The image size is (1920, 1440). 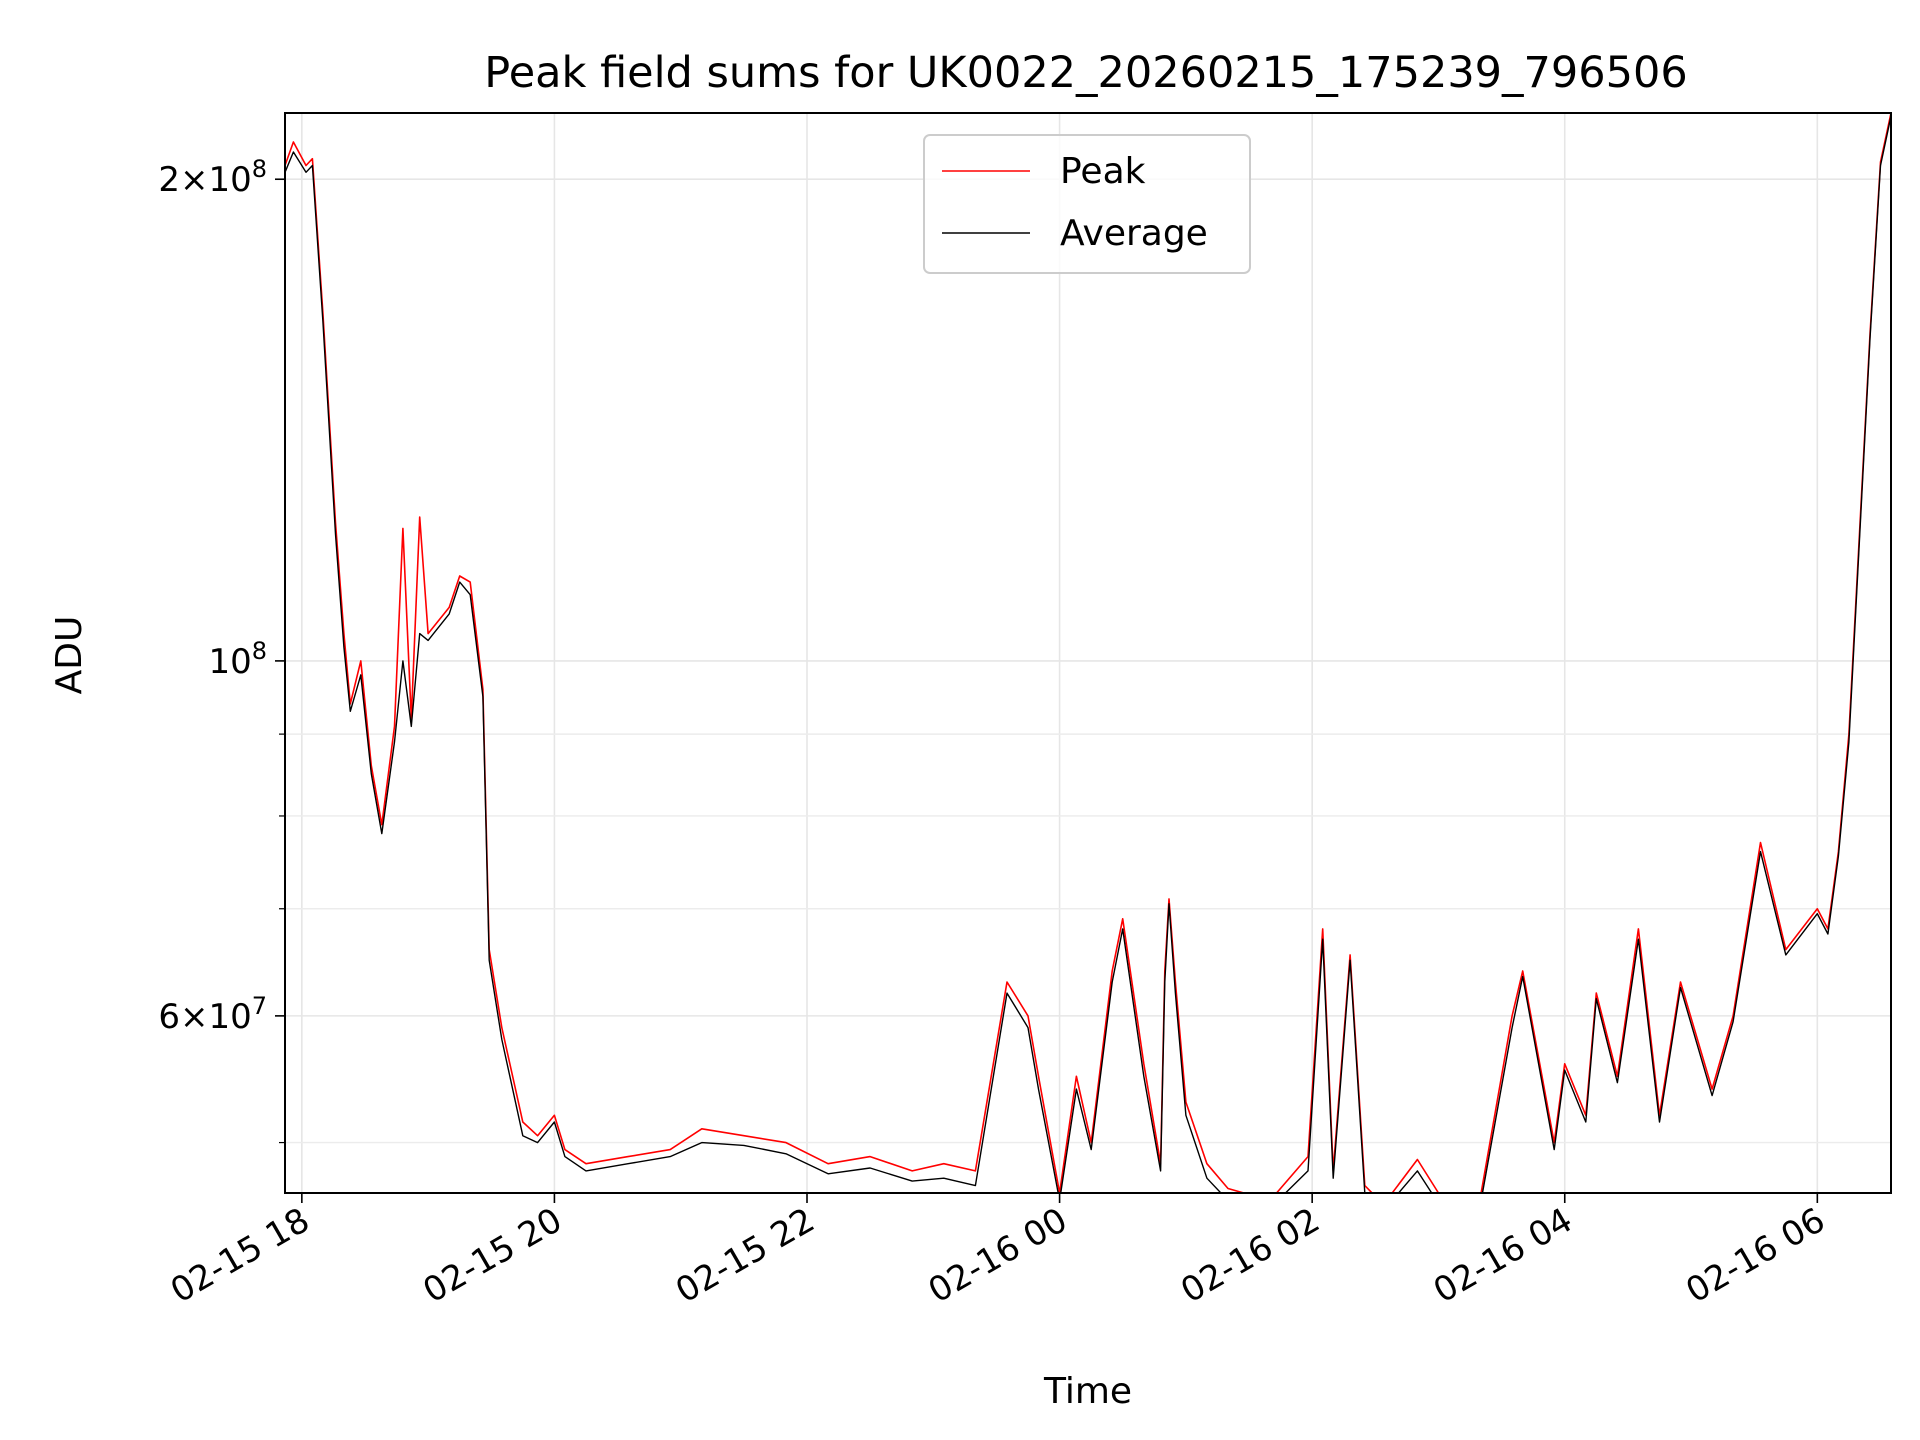 I want to click on y-axis-label: ADU, so click(x=69, y=655).